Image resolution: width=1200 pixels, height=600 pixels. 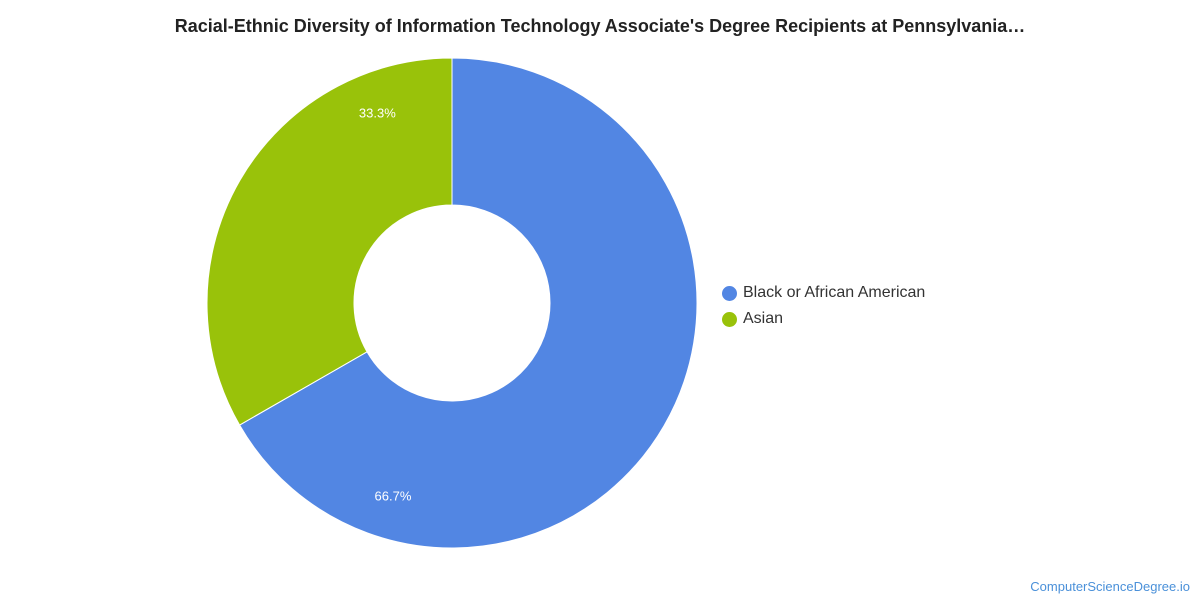 What do you see at coordinates (834, 292) in the screenshot?
I see `legend-label: Black or African American` at bounding box center [834, 292].